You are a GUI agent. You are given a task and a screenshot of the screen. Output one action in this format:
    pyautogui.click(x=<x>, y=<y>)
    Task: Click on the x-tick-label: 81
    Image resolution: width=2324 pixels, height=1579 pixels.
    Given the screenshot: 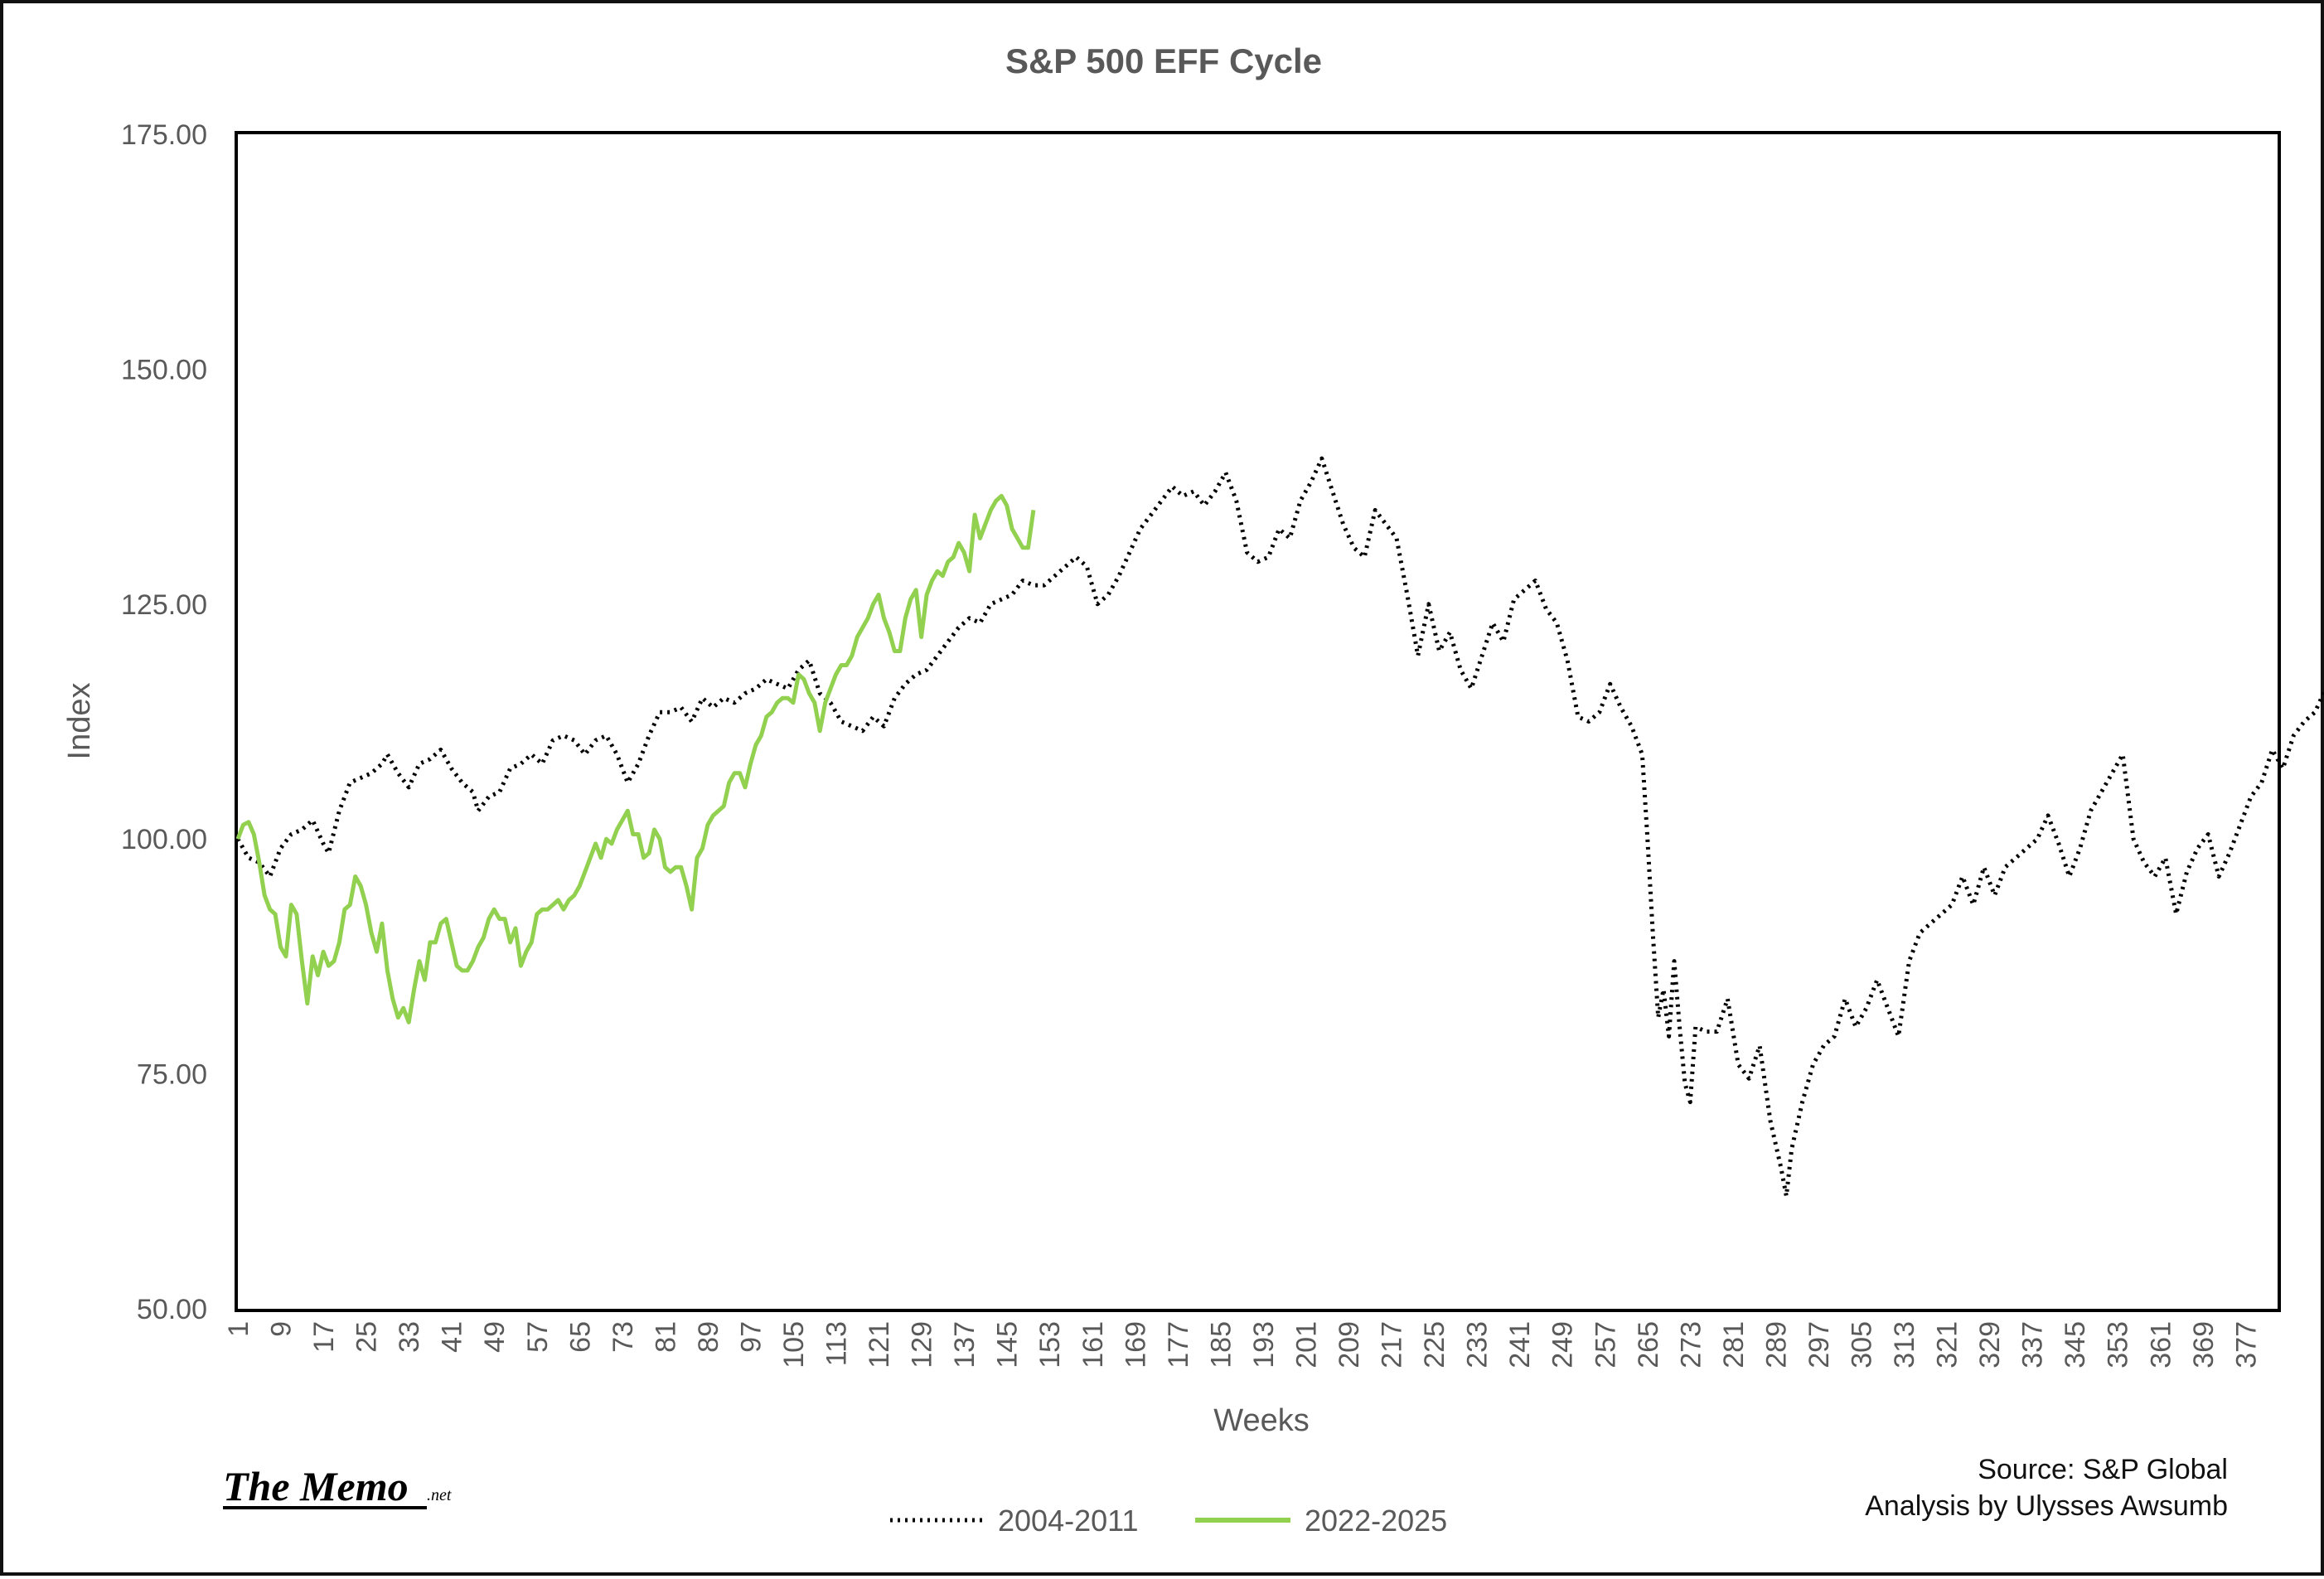 What is the action you would take?
    pyautogui.click(x=665, y=1337)
    